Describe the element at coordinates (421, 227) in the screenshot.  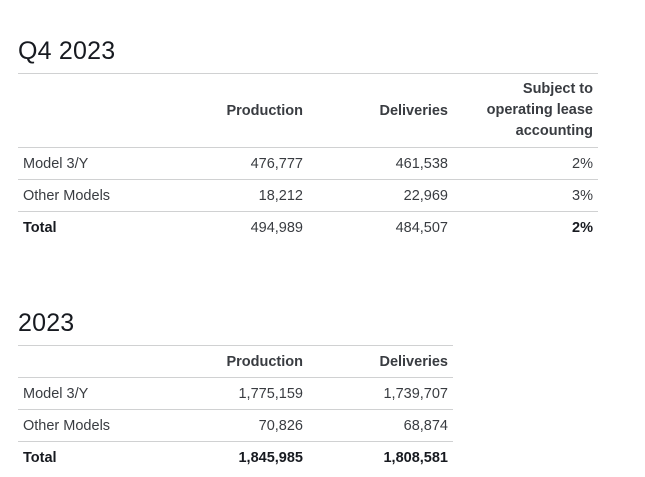
I see `deliveries-value: 484,507` at that location.